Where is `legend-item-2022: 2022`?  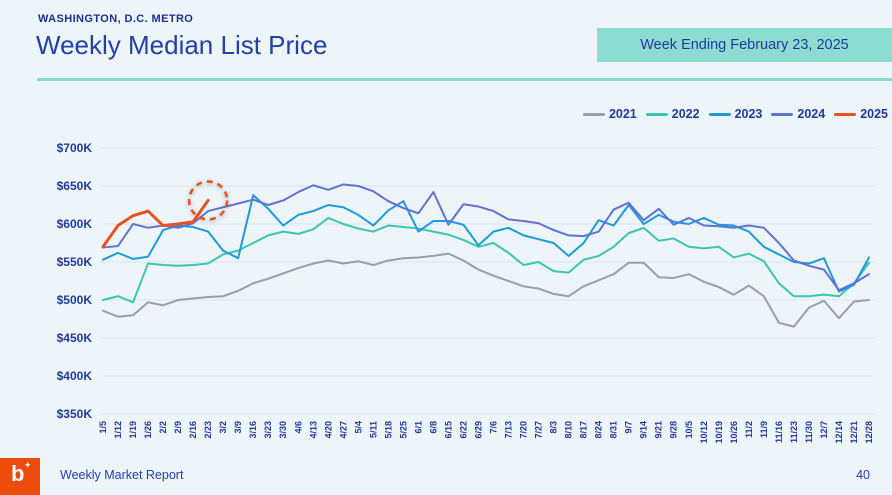
legend-item-2022: 2022 is located at coordinates (672, 114).